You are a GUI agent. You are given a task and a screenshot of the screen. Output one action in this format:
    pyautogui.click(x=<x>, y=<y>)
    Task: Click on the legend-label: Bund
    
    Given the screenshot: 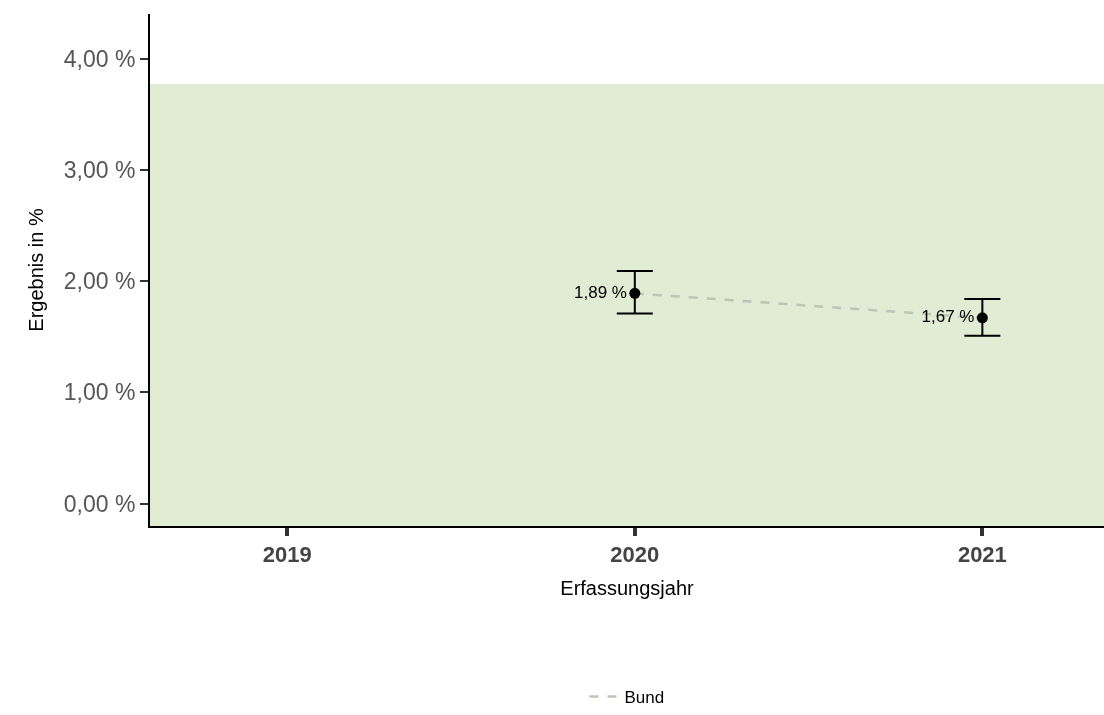 What is the action you would take?
    pyautogui.click(x=644, y=698)
    